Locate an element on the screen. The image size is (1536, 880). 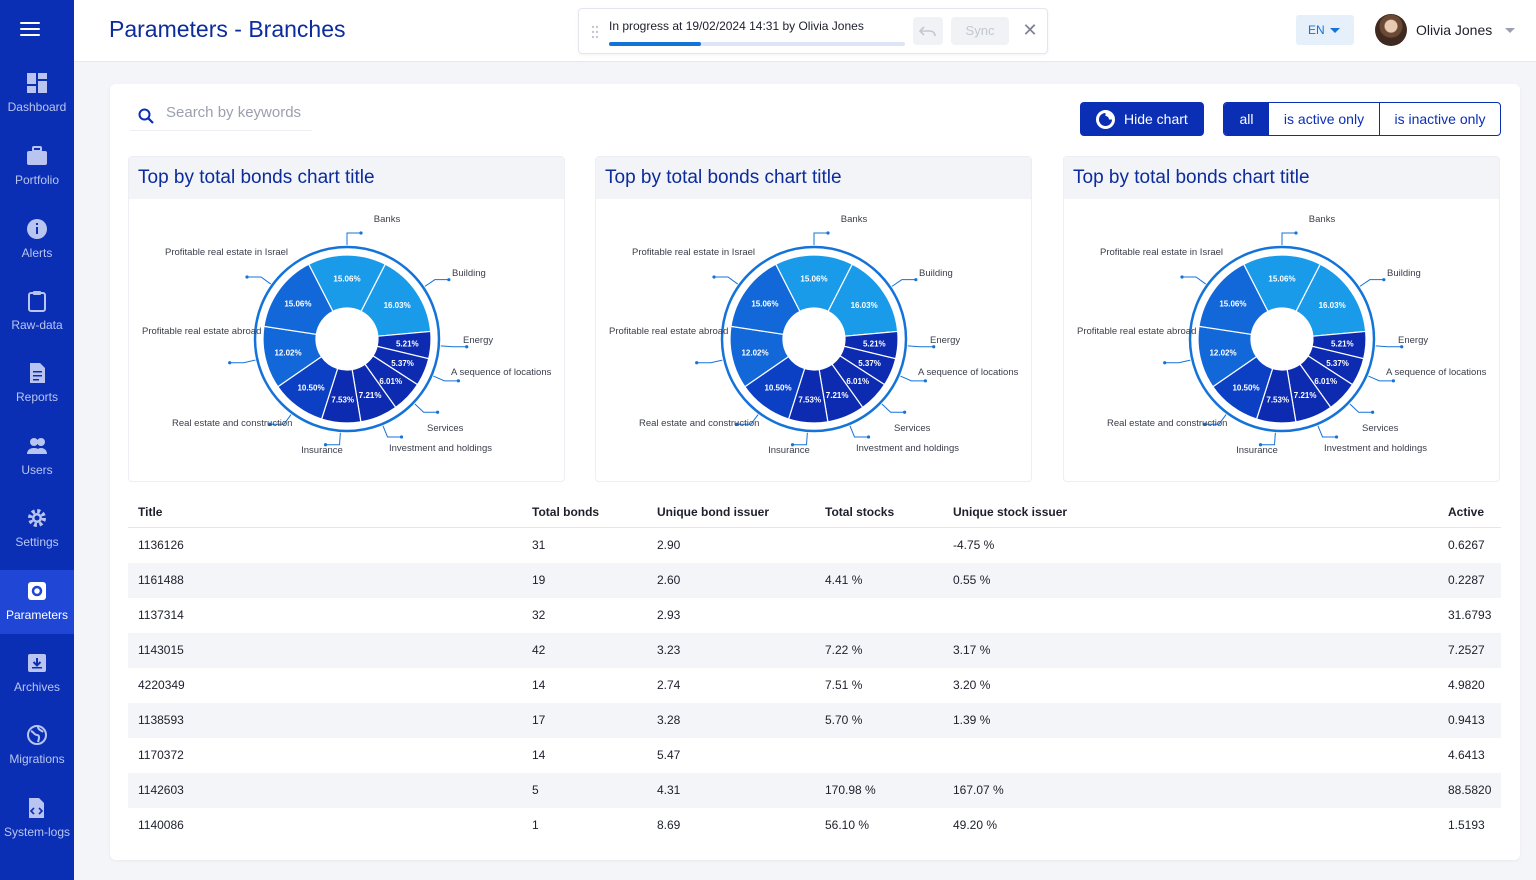
pie-category-label: Services is located at coordinates (1380, 428).